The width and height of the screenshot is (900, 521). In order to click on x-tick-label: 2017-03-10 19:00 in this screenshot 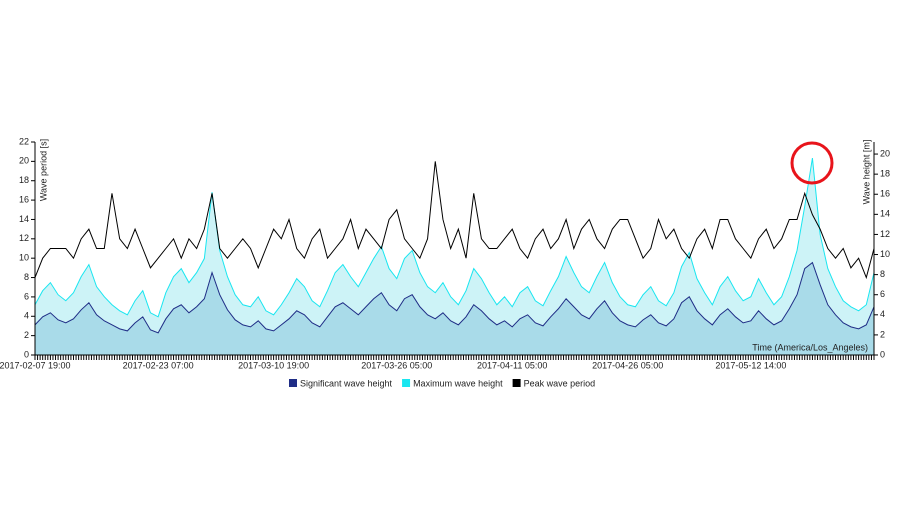, I will do `click(273, 365)`.